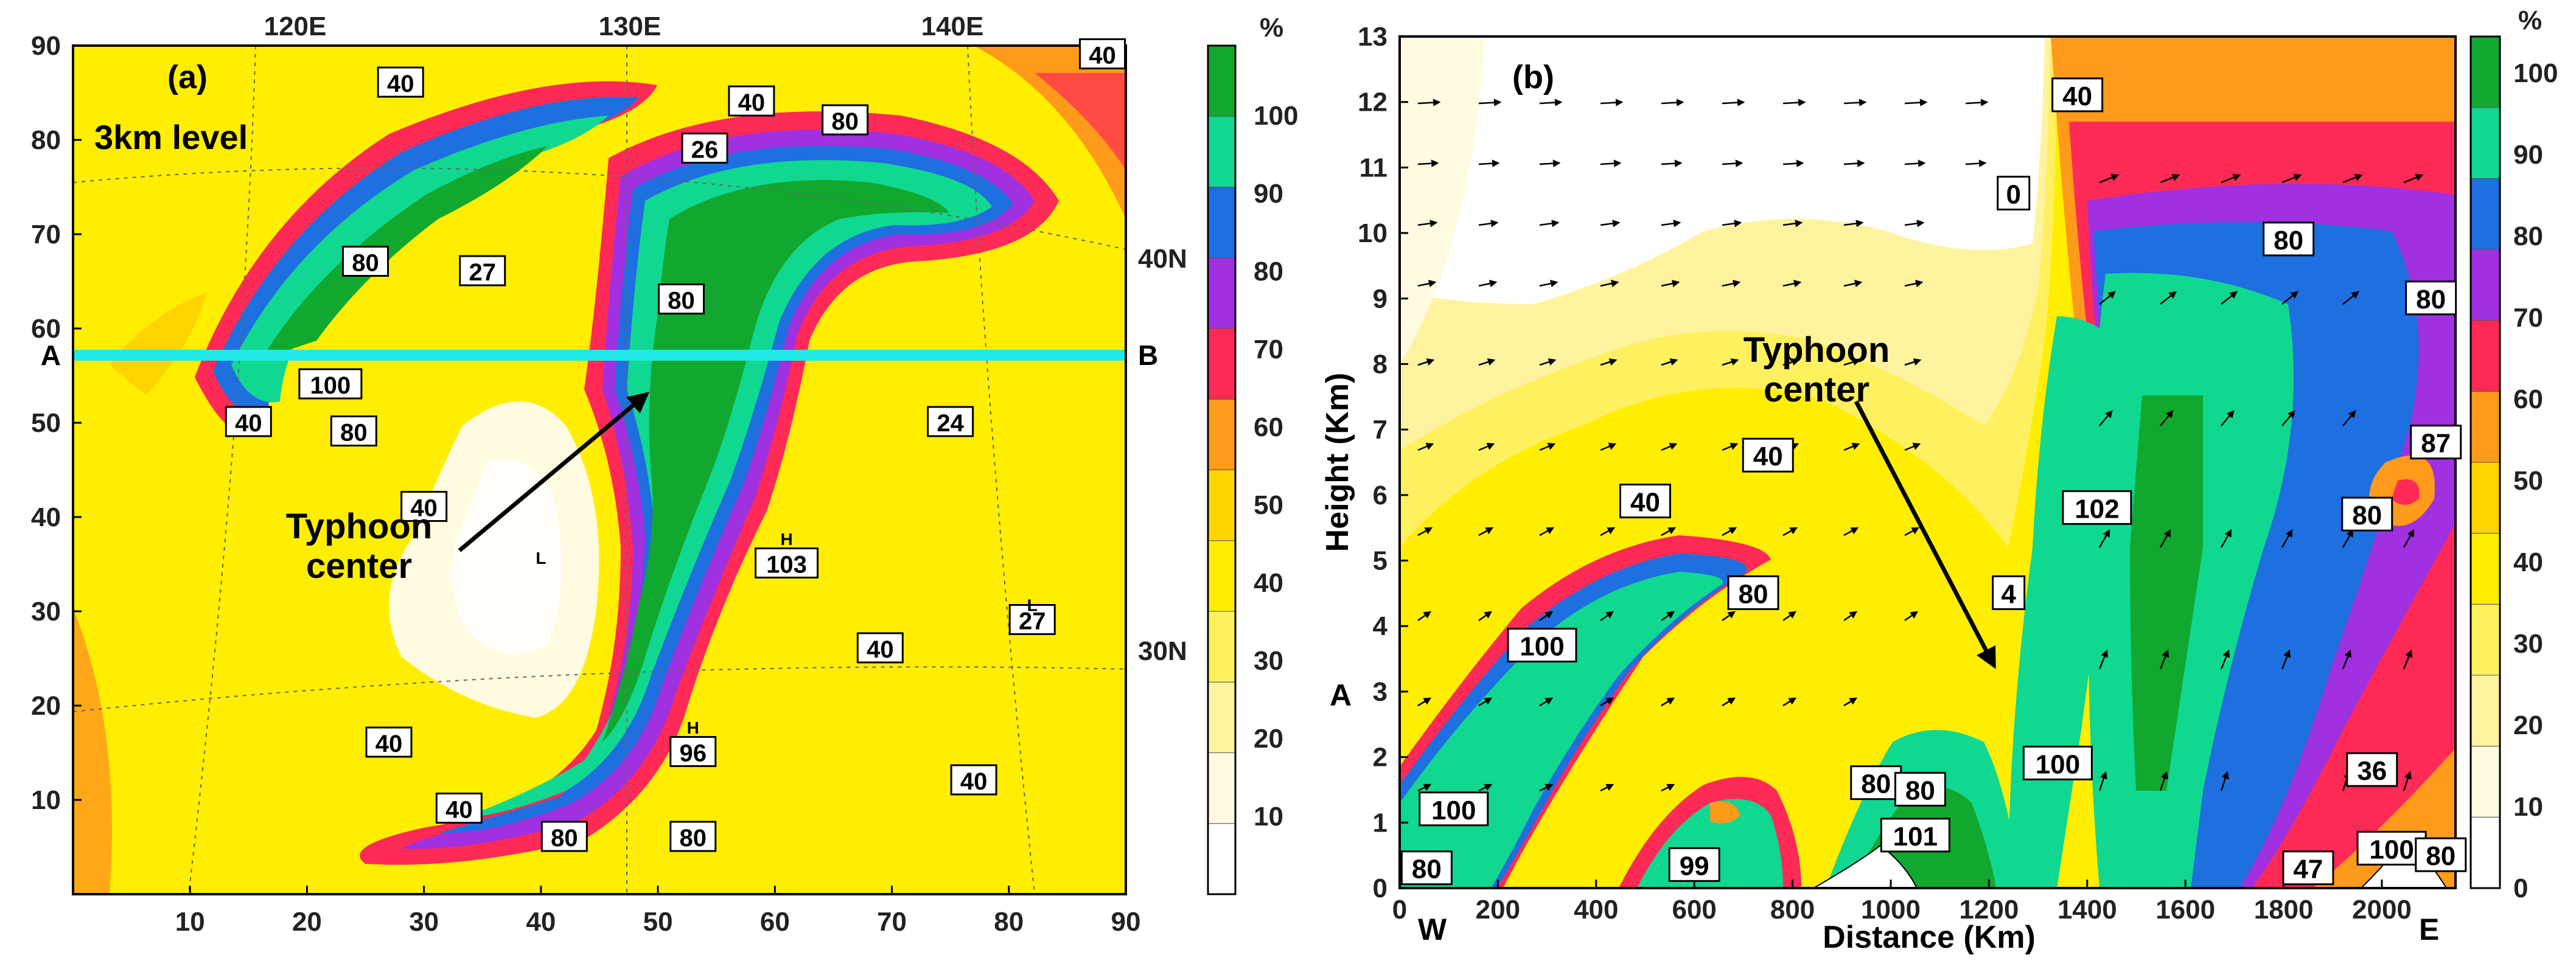  Describe the element at coordinates (1341, 695) in the screenshot. I see `panel-b-label-a: A` at that location.